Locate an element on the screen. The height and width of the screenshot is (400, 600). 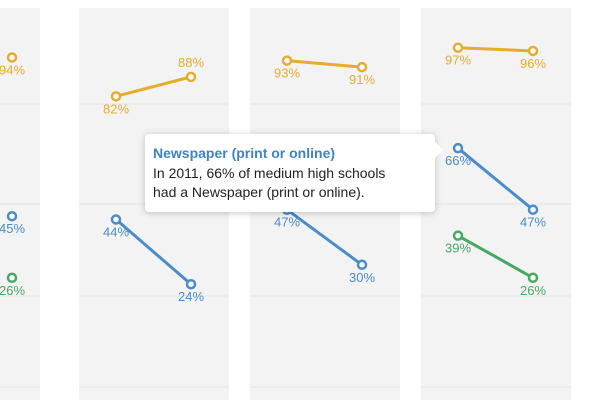
data-label-green-panel-4-1: 39% is located at coordinates (458, 248).